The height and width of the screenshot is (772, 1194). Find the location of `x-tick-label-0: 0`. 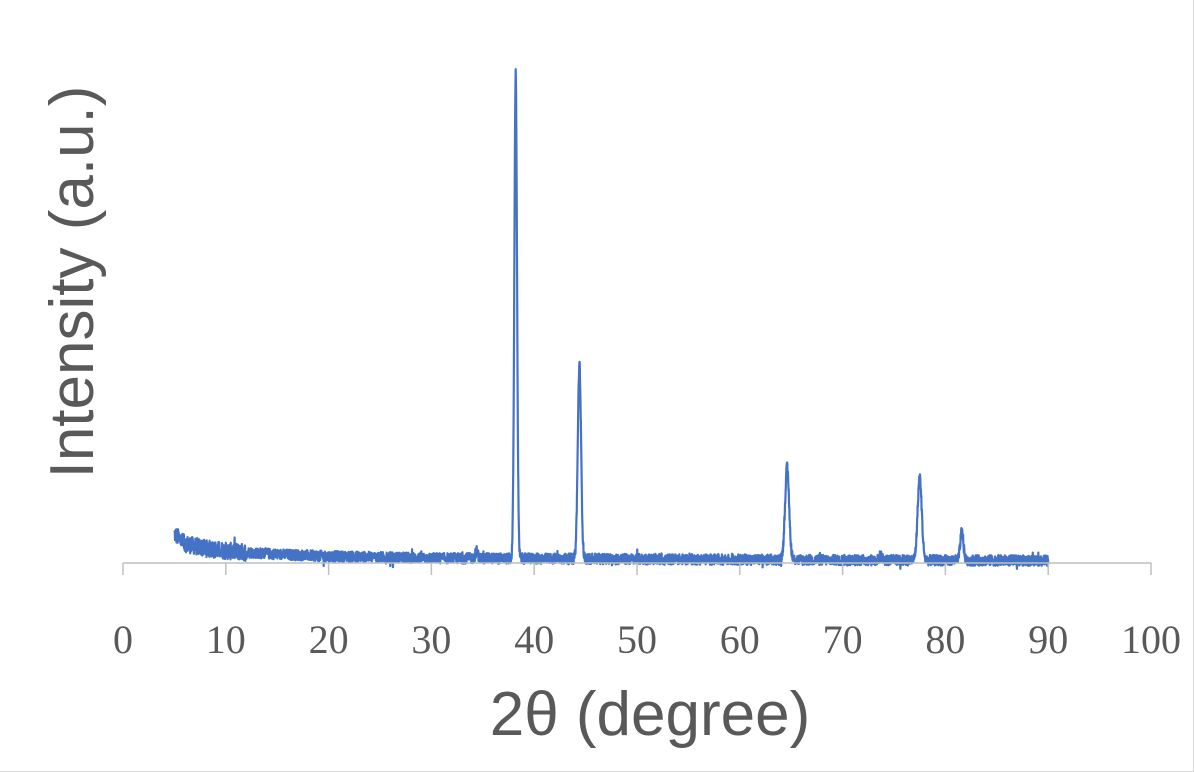

x-tick-label-0: 0 is located at coordinates (123, 639).